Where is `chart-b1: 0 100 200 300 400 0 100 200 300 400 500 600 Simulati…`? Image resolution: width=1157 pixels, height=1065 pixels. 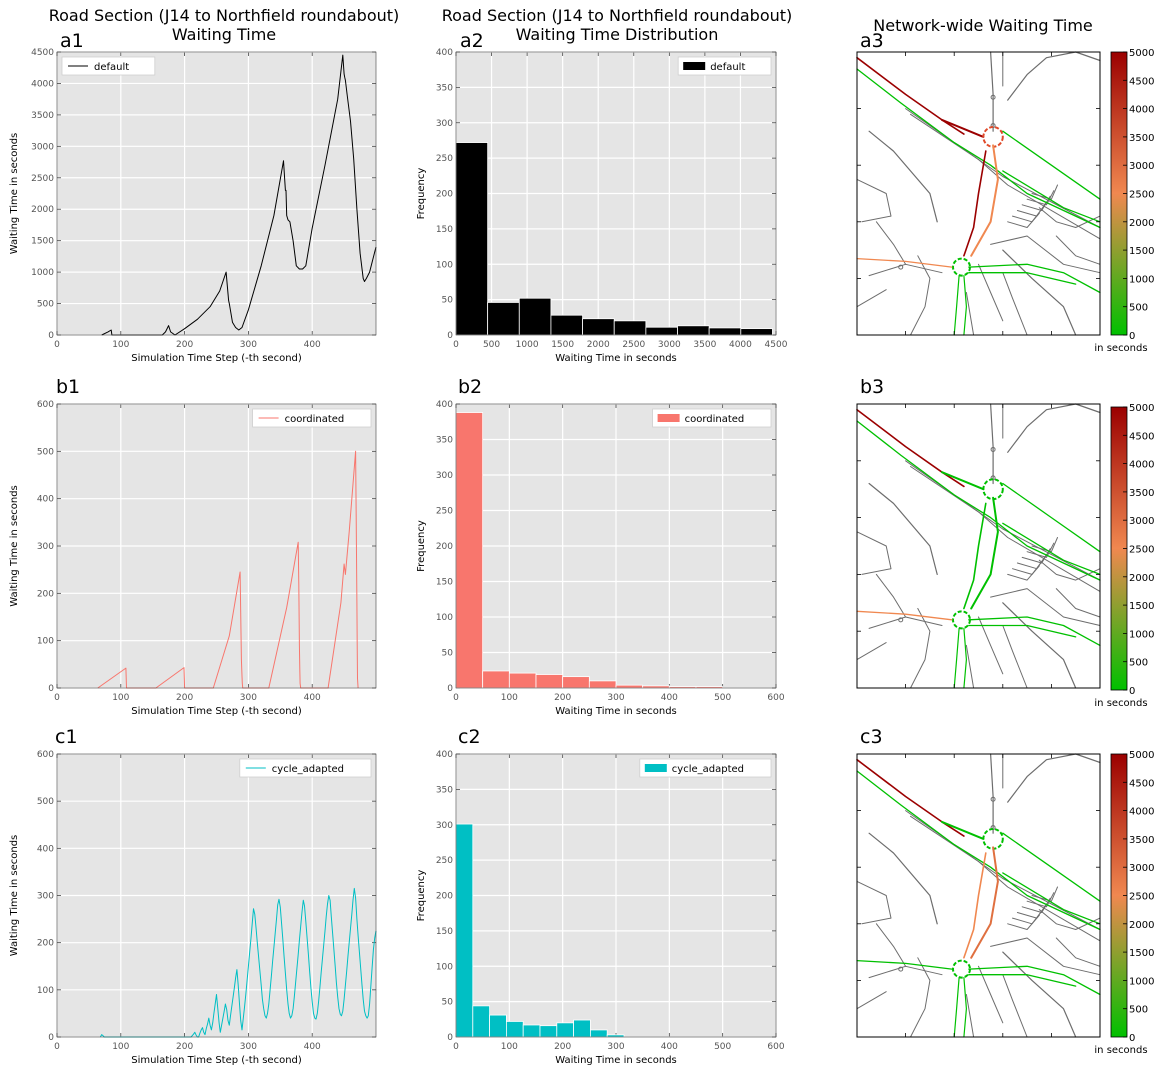
chart-b1: 0 100 200 300 400 0 100 200 300 400 500 600 Simulati… is located at coordinates (193, 546).